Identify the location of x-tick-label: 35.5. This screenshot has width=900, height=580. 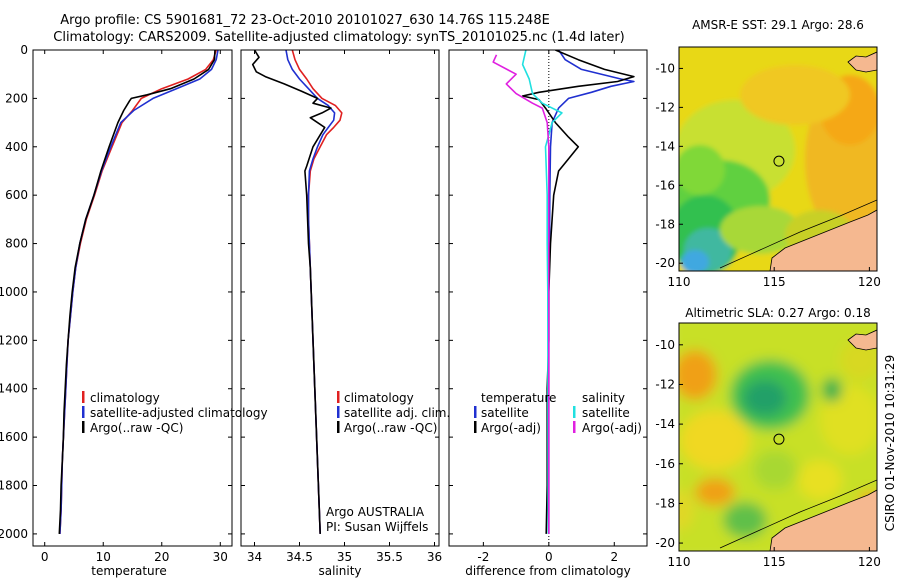
(389, 557).